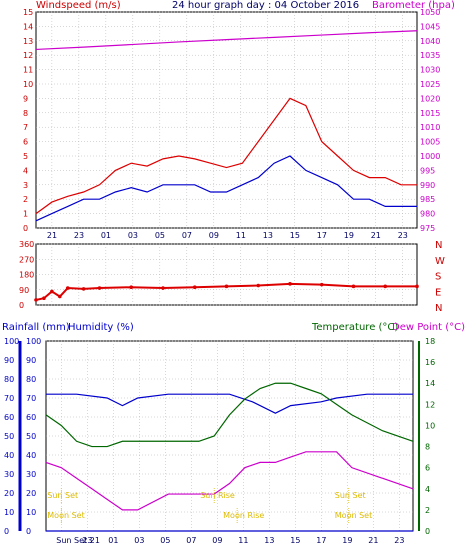 The height and width of the screenshot is (555, 468). Describe the element at coordinates (399, 540) in the screenshot. I see `panel3-x-tick-label: 23` at that location.